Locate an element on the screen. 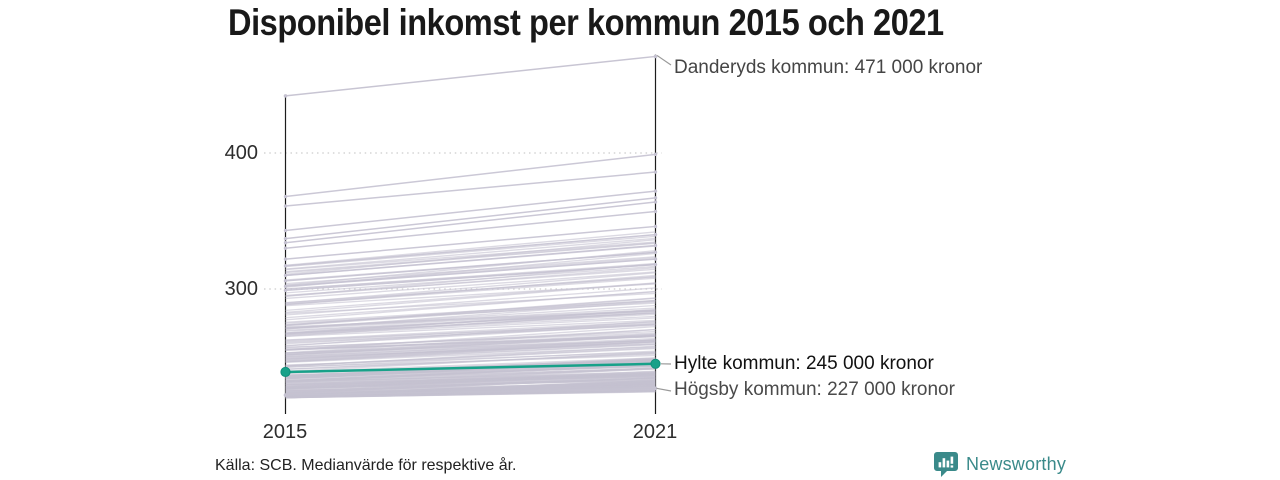 Image resolution: width=1280 pixels, height=480 pixels. x-axis-tick-2021: 2021 is located at coordinates (655, 432).